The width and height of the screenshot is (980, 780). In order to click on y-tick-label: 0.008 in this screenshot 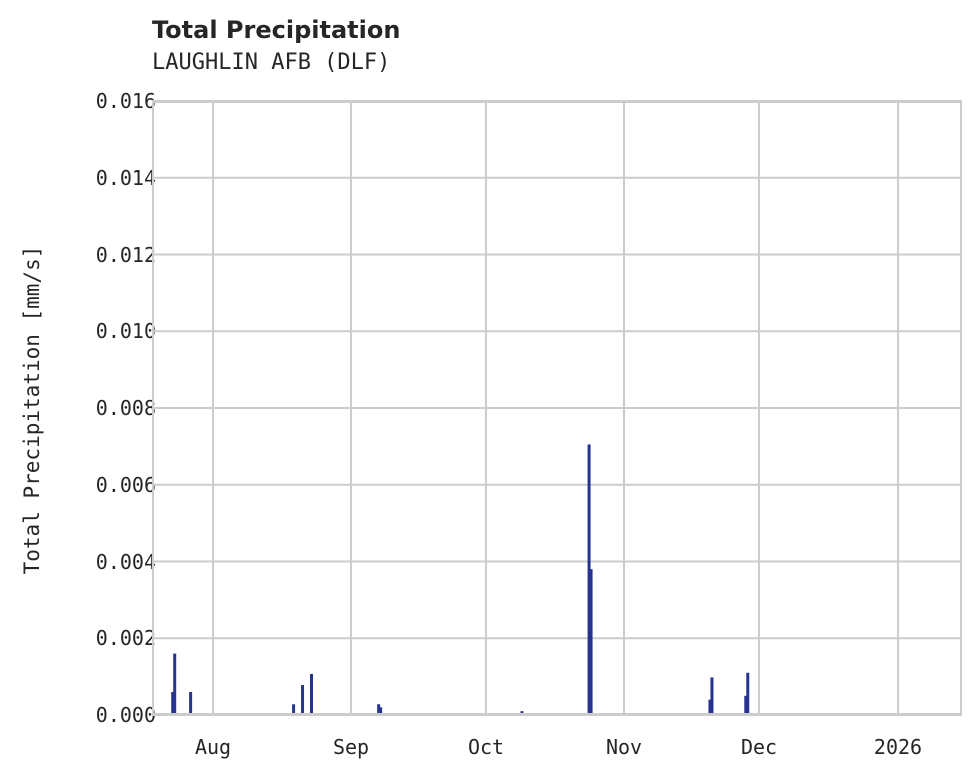, I will do `click(125, 408)`.